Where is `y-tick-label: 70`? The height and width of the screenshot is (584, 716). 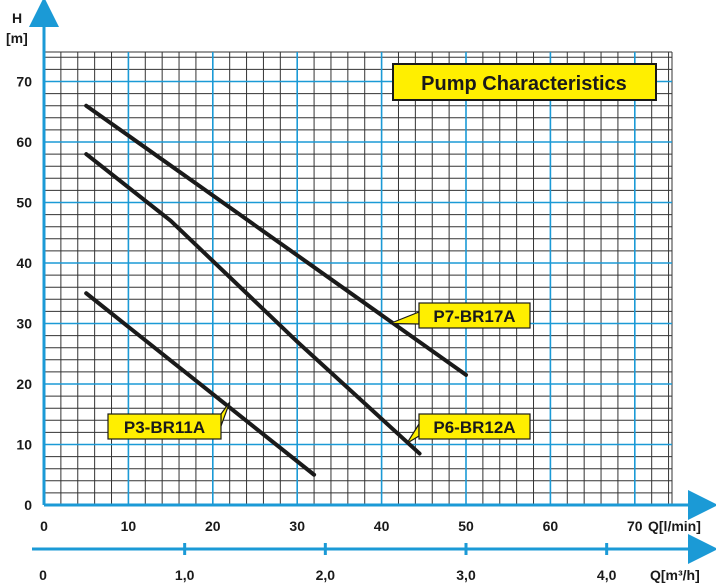 y-tick-label: 70 is located at coordinates (24, 82).